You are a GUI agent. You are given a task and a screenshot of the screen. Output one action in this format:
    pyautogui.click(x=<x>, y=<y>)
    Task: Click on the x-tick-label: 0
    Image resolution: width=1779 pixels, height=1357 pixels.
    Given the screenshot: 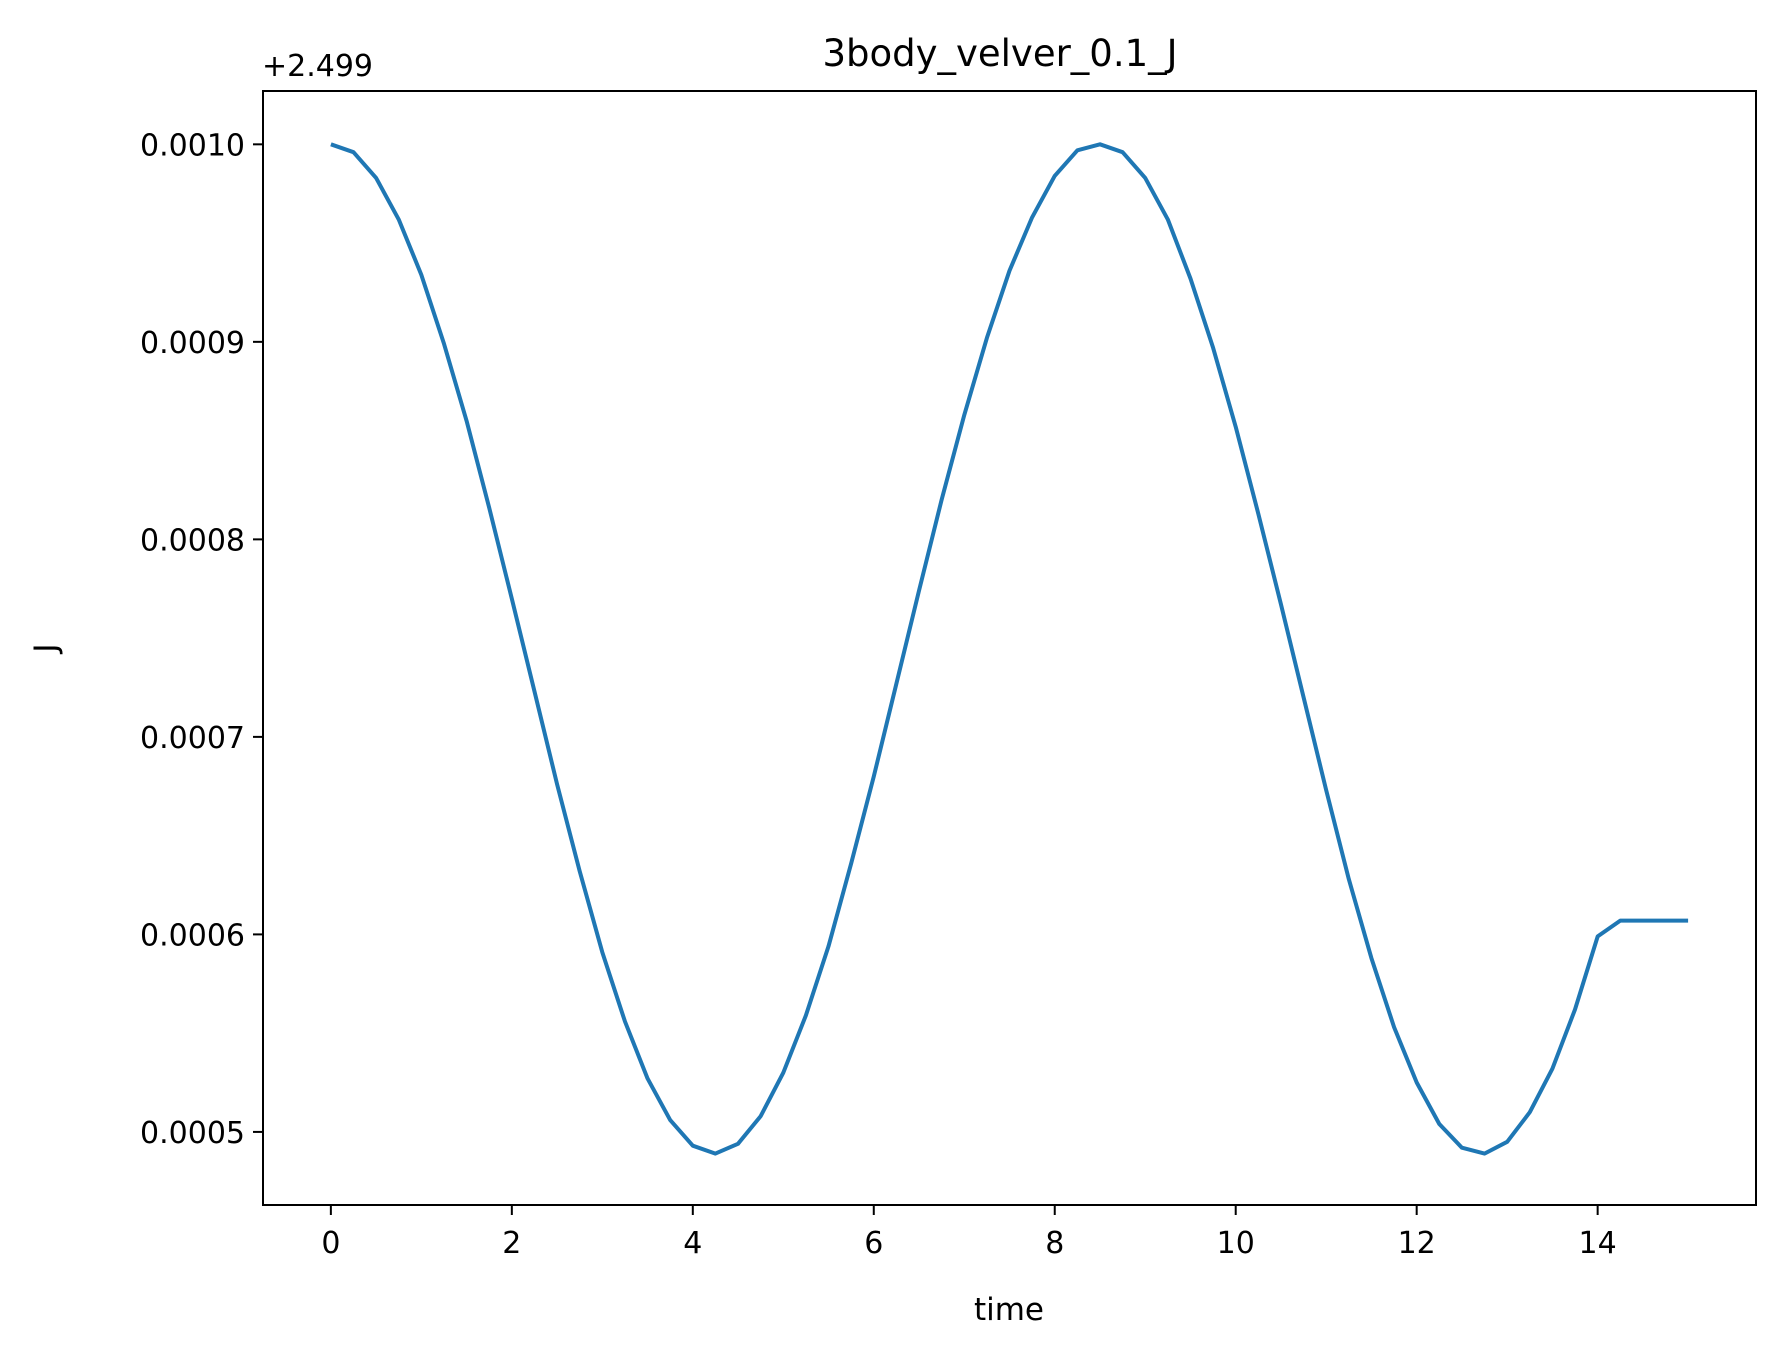 What is the action you would take?
    pyautogui.click(x=330, y=1243)
    